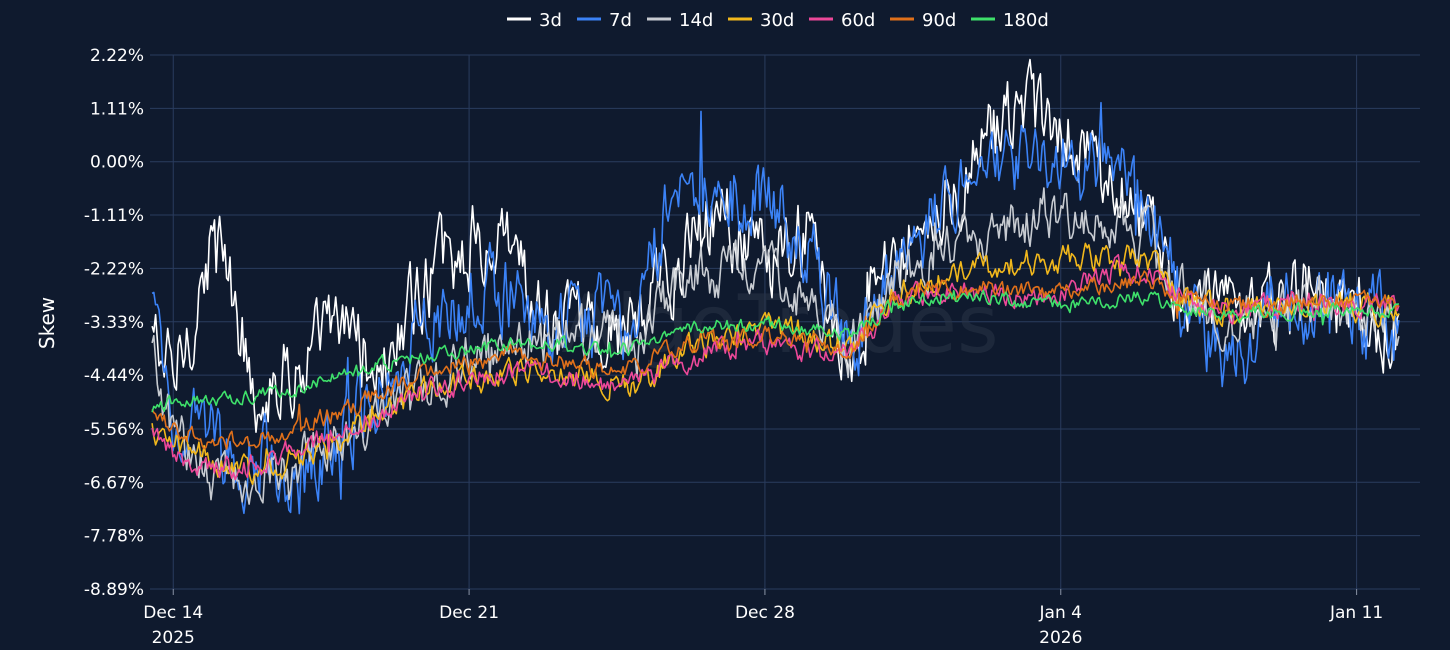  Describe the element at coordinates (1060, 638) in the screenshot. I see `x-tick-year-label: 2026` at that location.